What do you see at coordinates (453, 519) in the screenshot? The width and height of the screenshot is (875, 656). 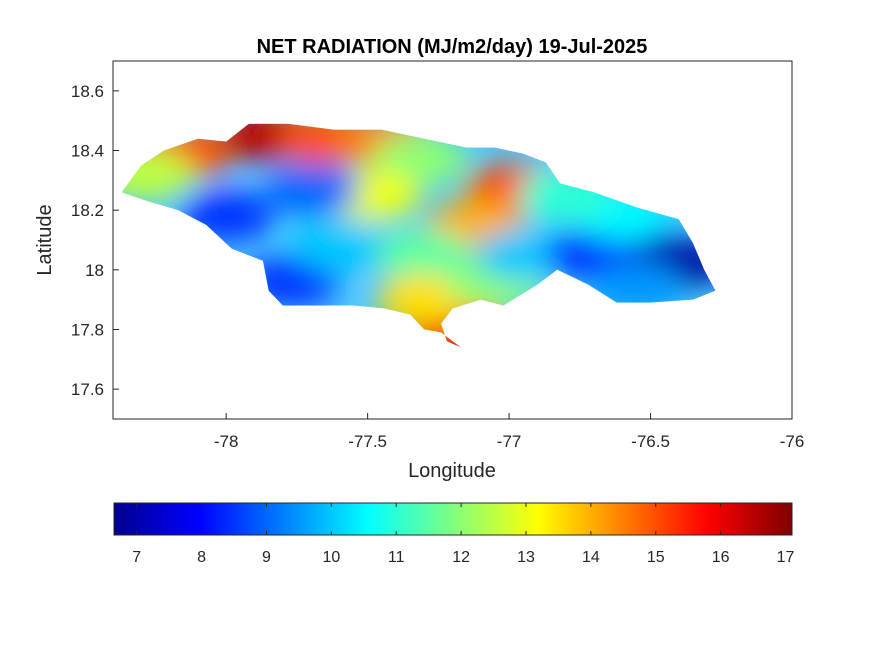 I see `colorbar-gradient` at bounding box center [453, 519].